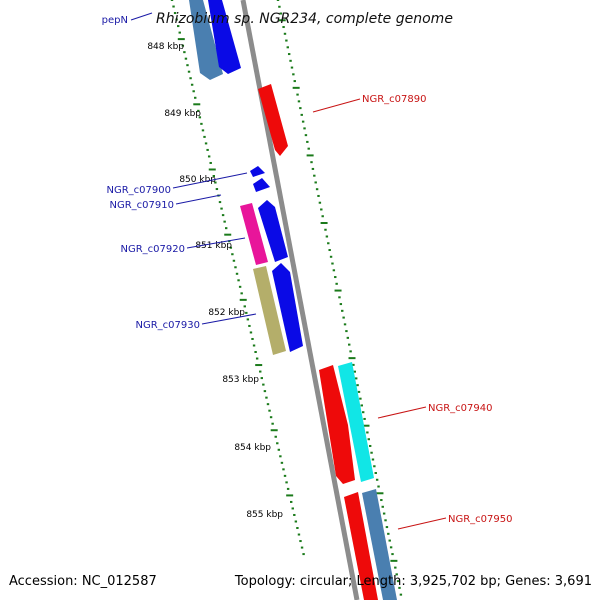  What do you see at coordinates (226, 313) in the screenshot?
I see `ruler-label-852: 852 kbp` at bounding box center [226, 313].